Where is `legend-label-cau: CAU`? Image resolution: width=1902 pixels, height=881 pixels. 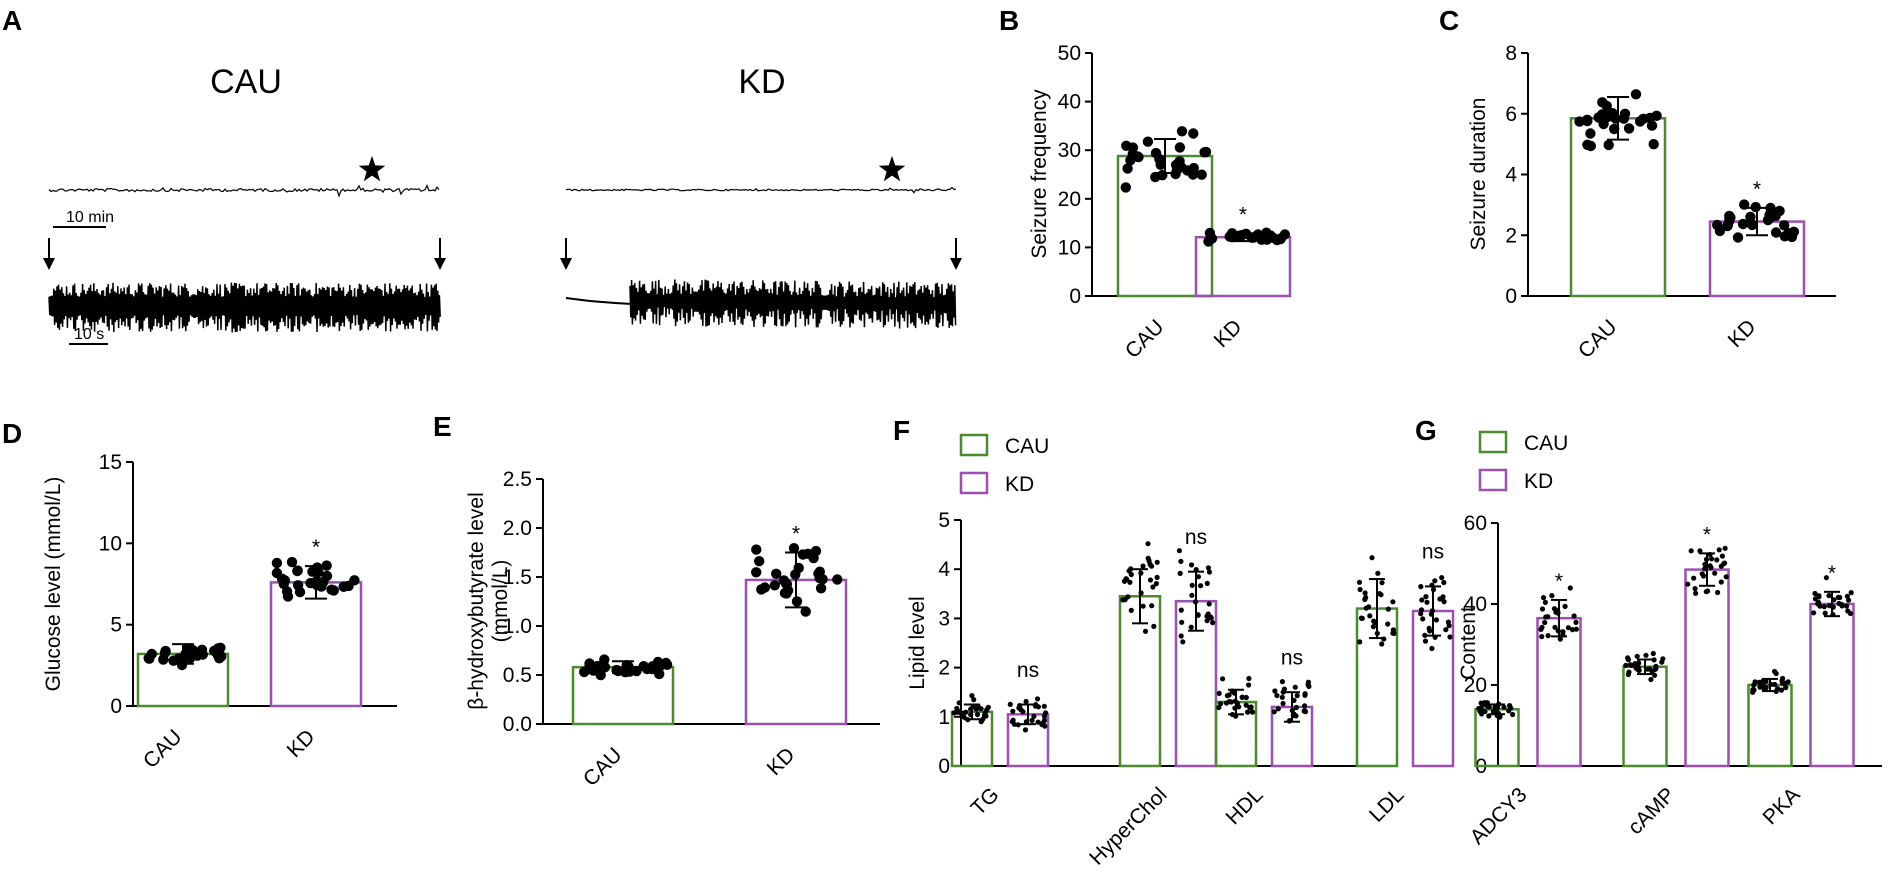
legend-label-cau: CAU is located at coordinates (1546, 443).